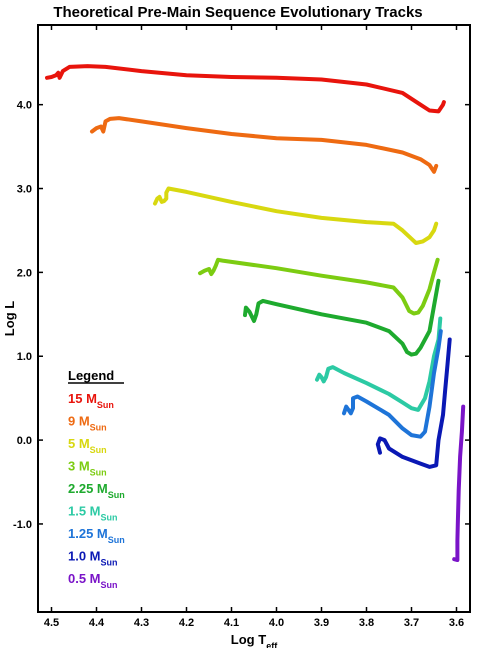 The width and height of the screenshot is (477, 648). What do you see at coordinates (24, 441) in the screenshot?
I see `y-tick-label: 0.0` at bounding box center [24, 441].